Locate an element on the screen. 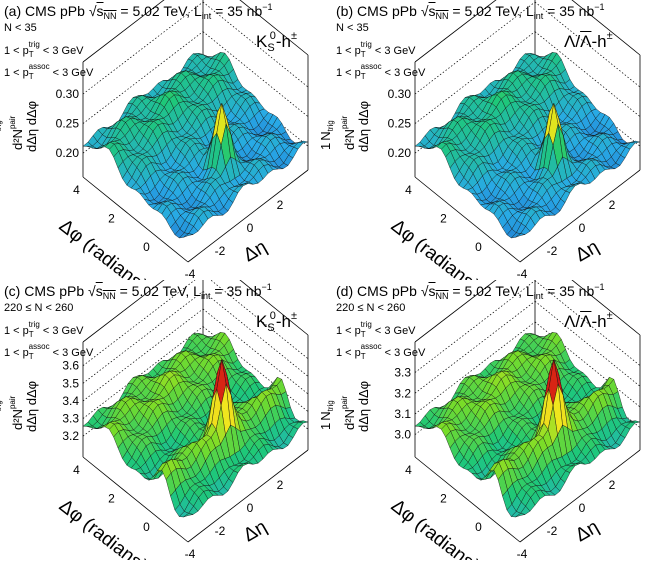 This screenshot has width=664, height=561. trig-suffix: < 3 GeV is located at coordinates (393, 51).